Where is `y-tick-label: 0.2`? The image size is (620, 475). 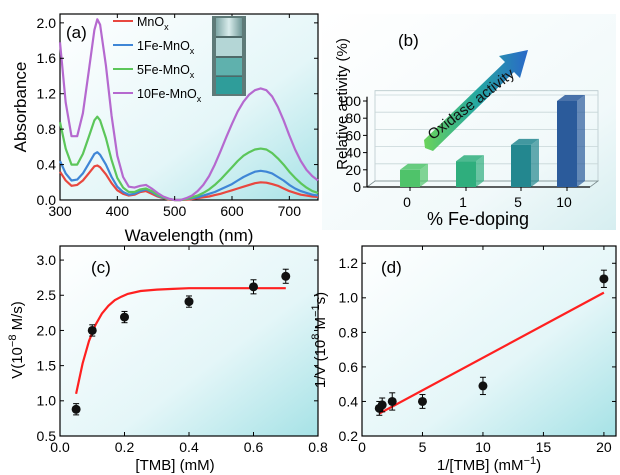 y-tick-label: 0.2 is located at coordinates (349, 436).